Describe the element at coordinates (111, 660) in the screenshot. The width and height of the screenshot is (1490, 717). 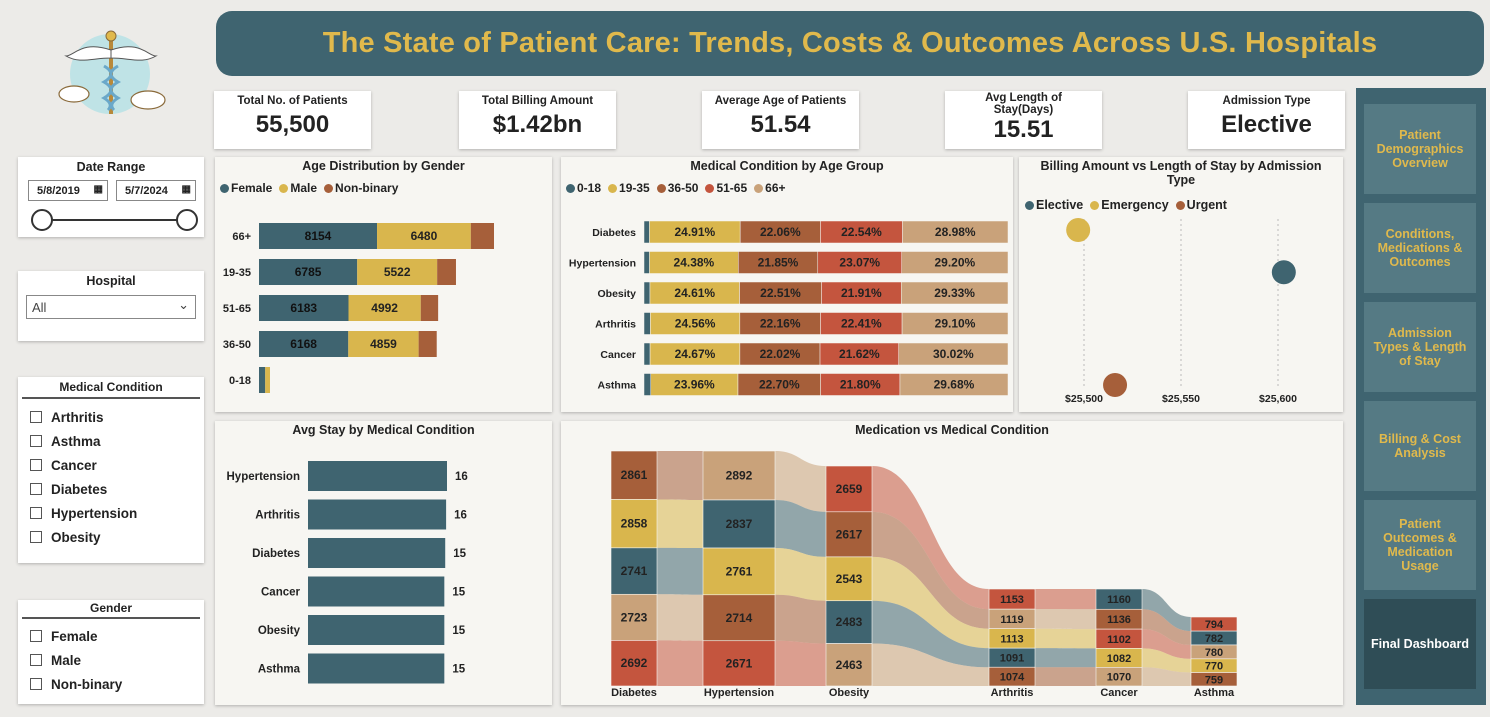
I see `checkbox-male: Male` at that location.